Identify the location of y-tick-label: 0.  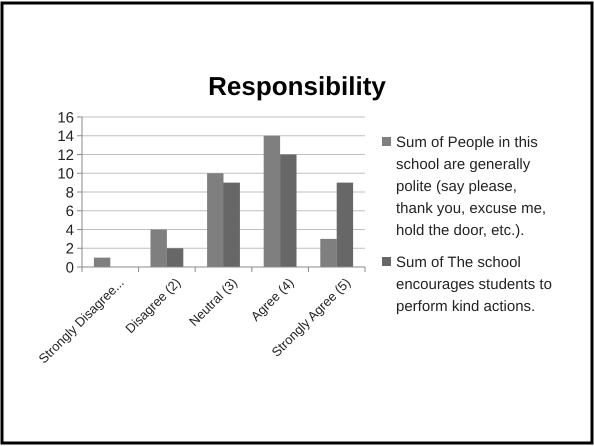
(70, 267).